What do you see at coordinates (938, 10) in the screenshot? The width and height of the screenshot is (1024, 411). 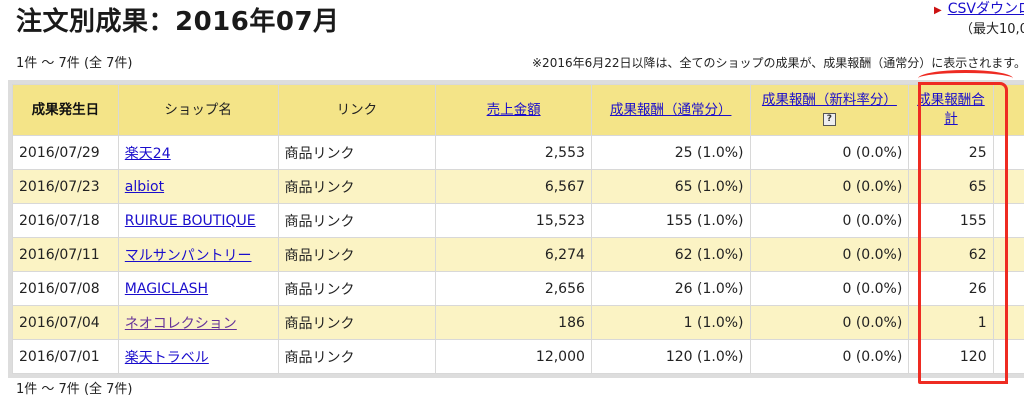 I see `triangle-right-icon: ▶` at bounding box center [938, 10].